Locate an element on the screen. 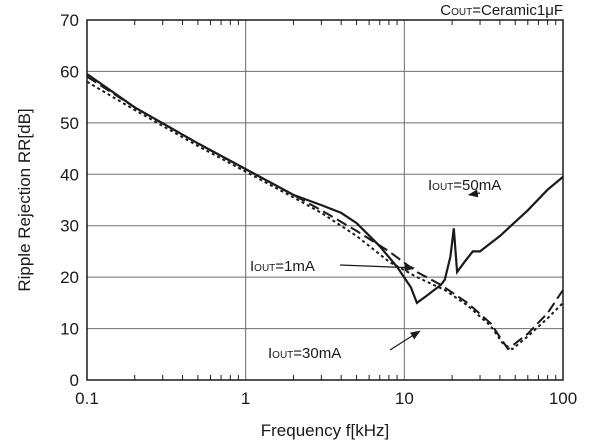 The height and width of the screenshot is (446, 591). y-tick-label: 40 is located at coordinates (69, 174).